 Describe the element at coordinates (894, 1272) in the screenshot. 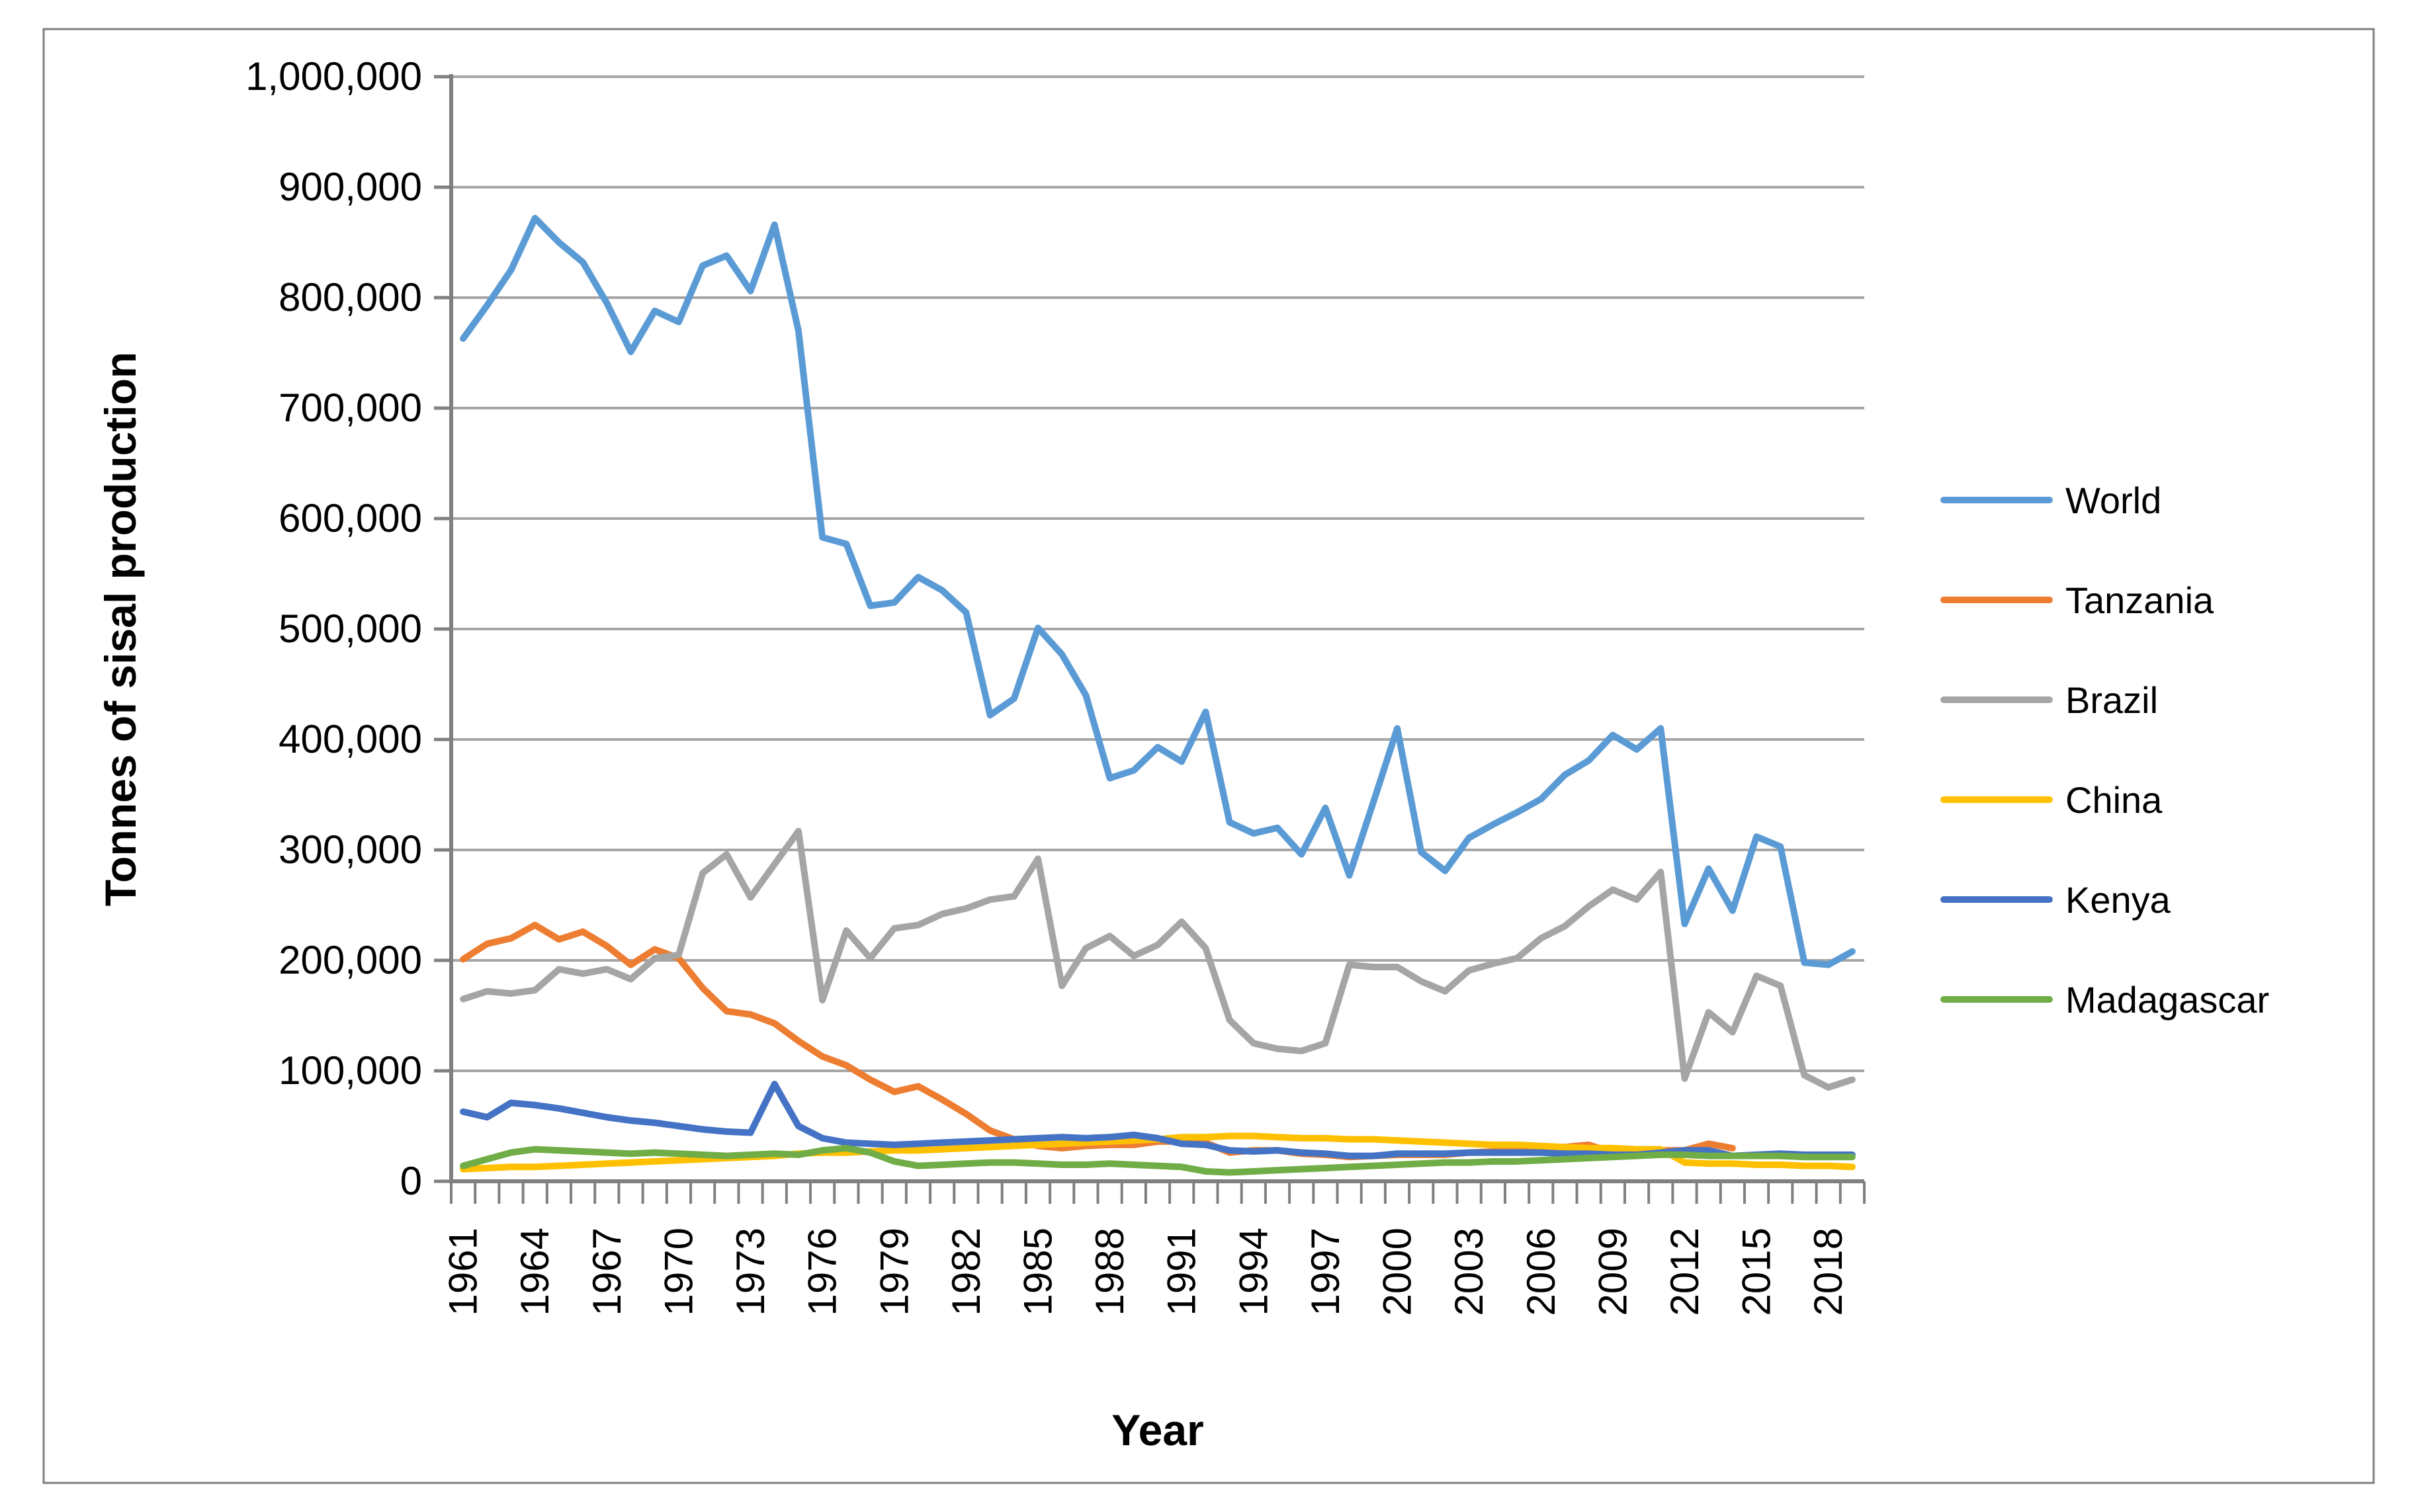

I see `x-tick-label: 1979` at that location.